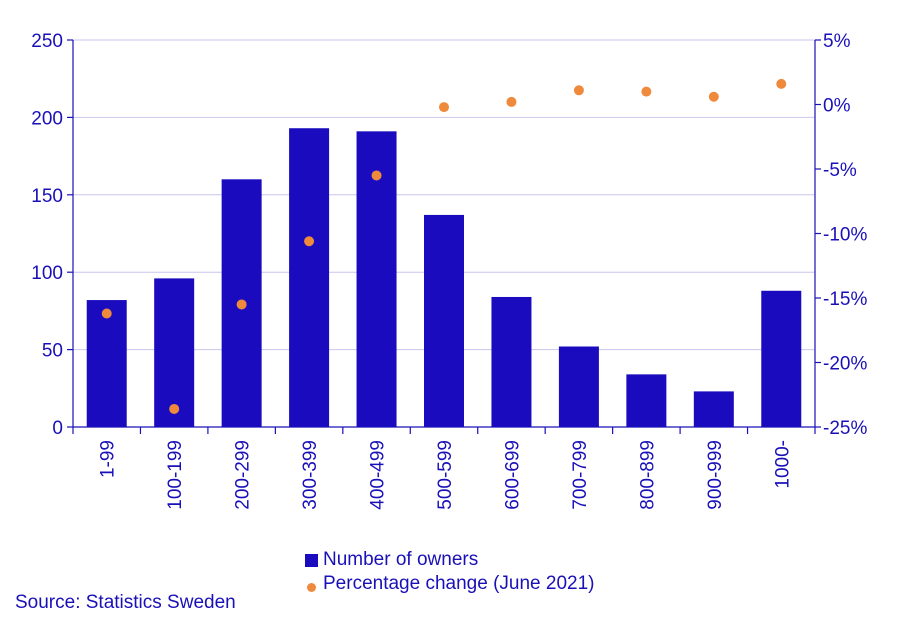 This screenshot has height=625, width=913. What do you see at coordinates (845, 299) in the screenshot?
I see `right-tick-label: -15%` at bounding box center [845, 299].